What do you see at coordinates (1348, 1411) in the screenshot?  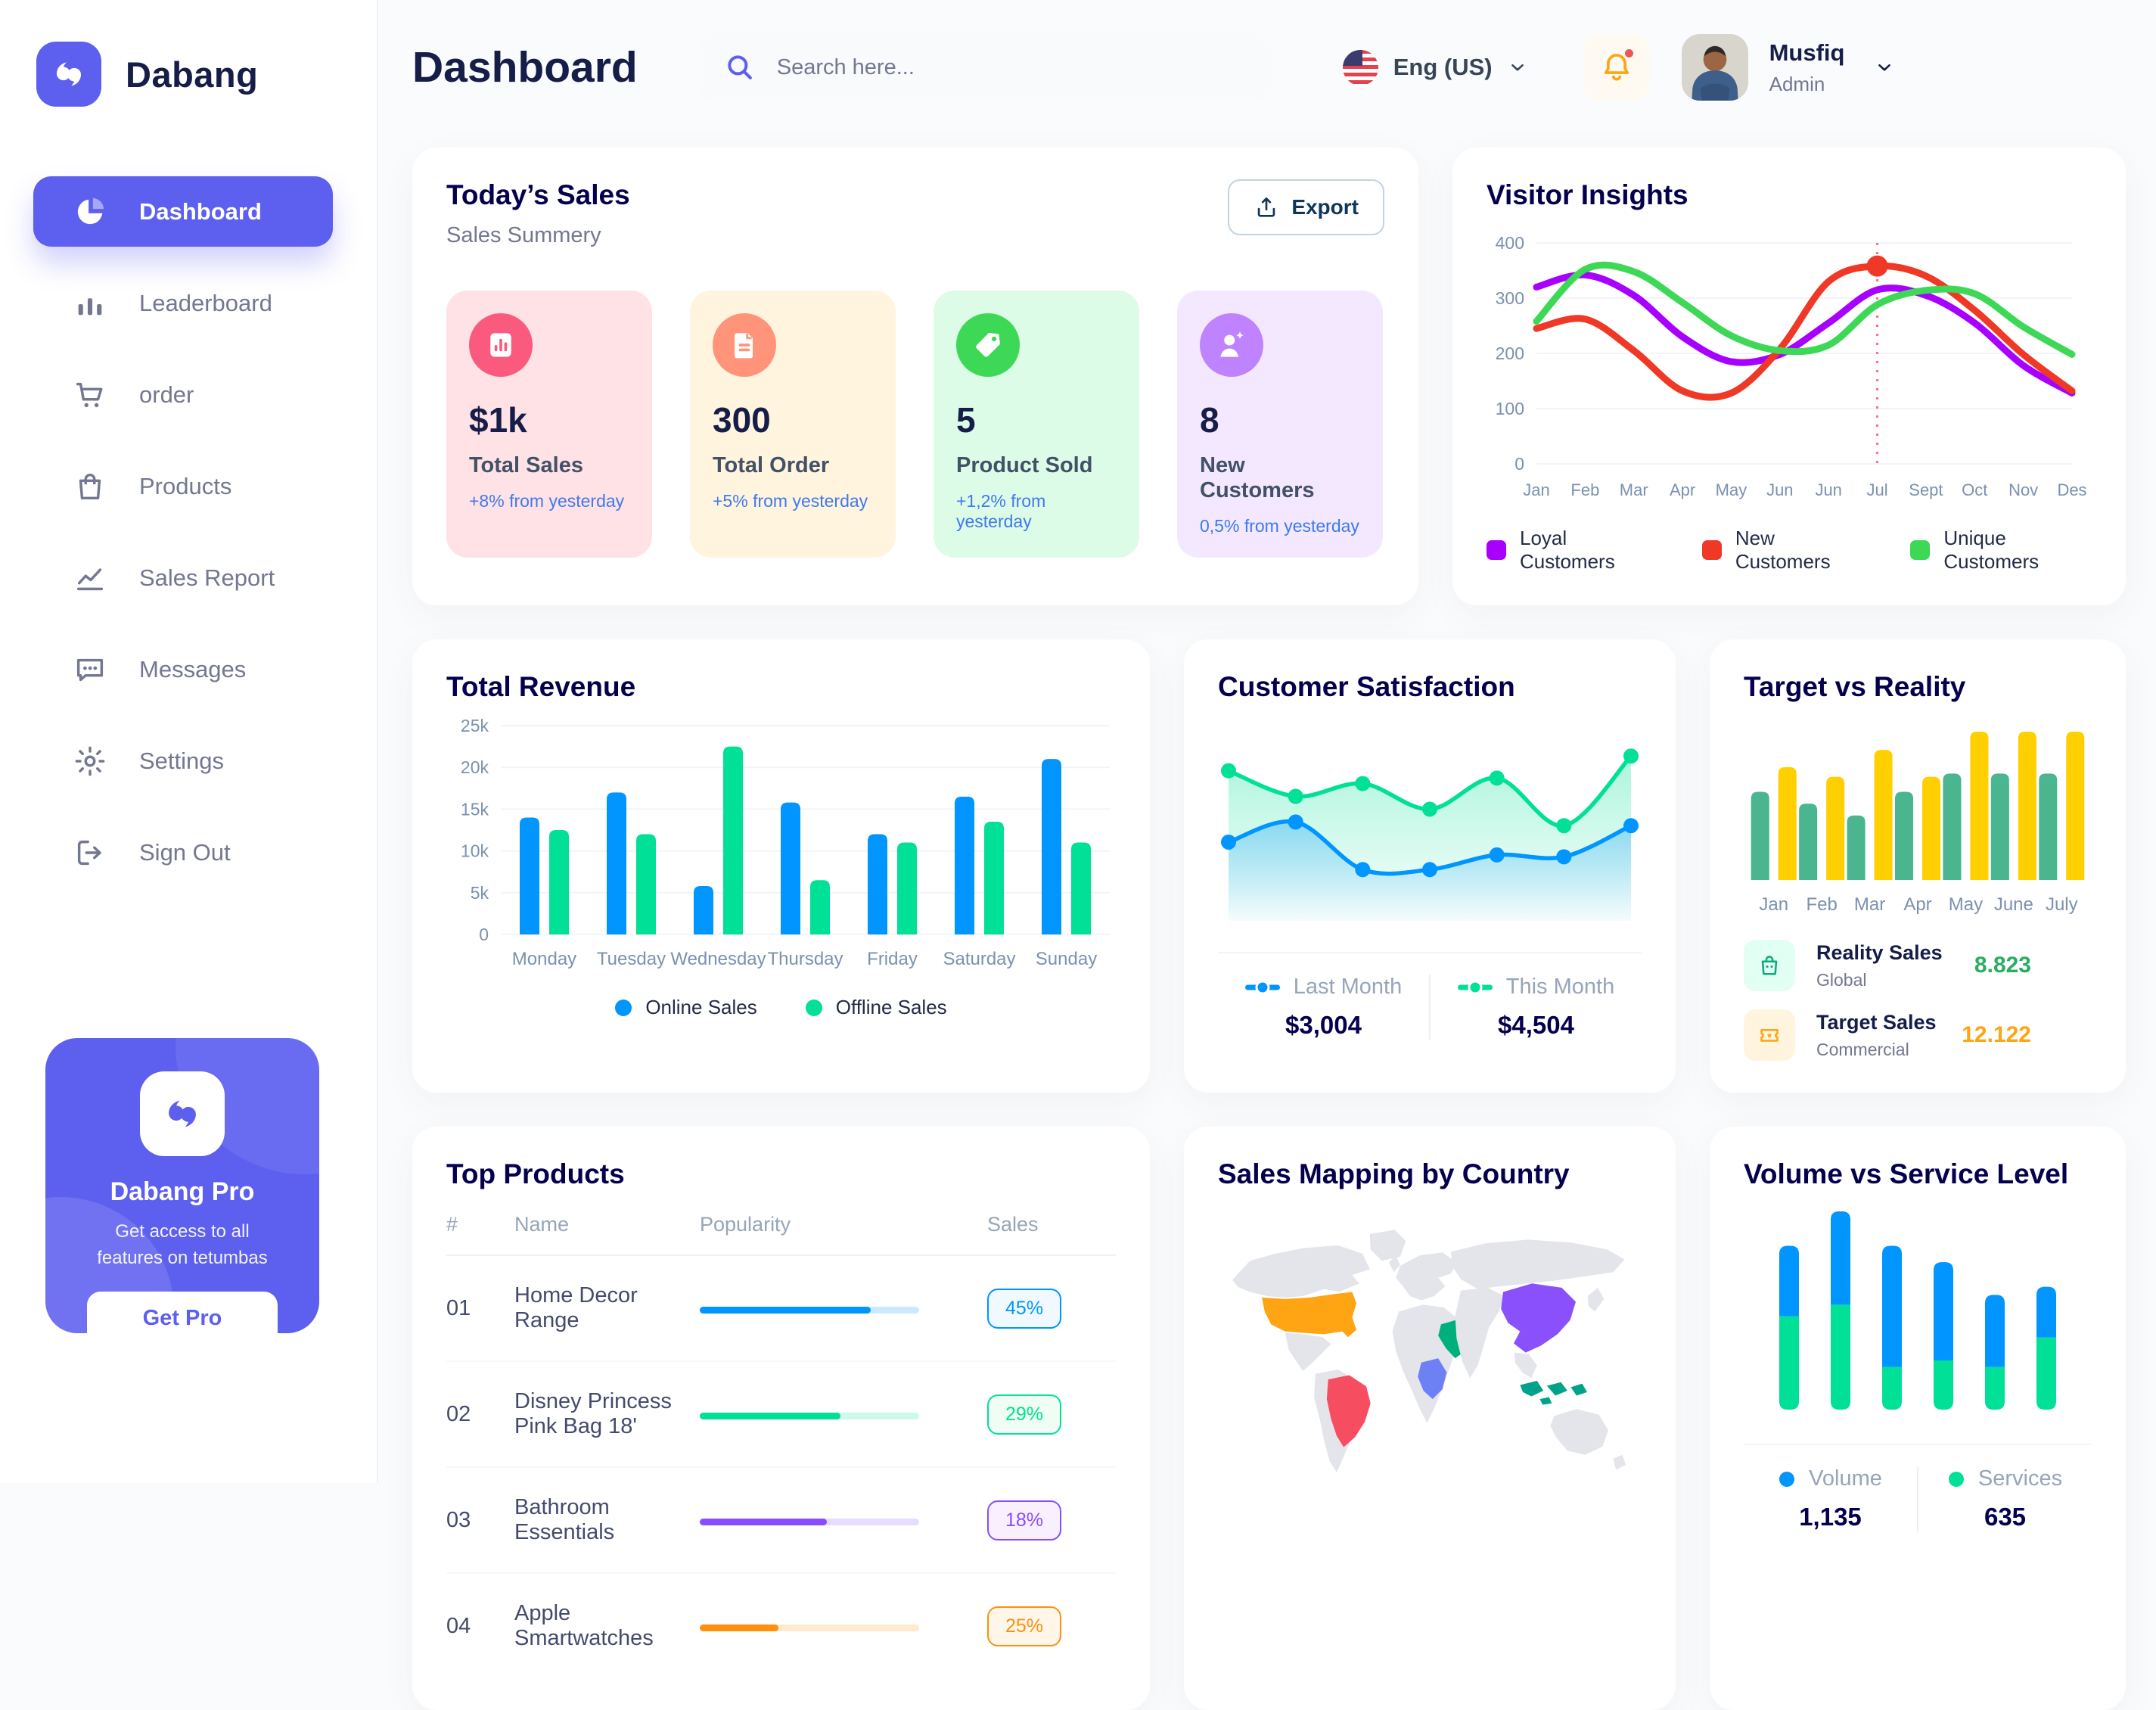 I see `map-brazil` at bounding box center [1348, 1411].